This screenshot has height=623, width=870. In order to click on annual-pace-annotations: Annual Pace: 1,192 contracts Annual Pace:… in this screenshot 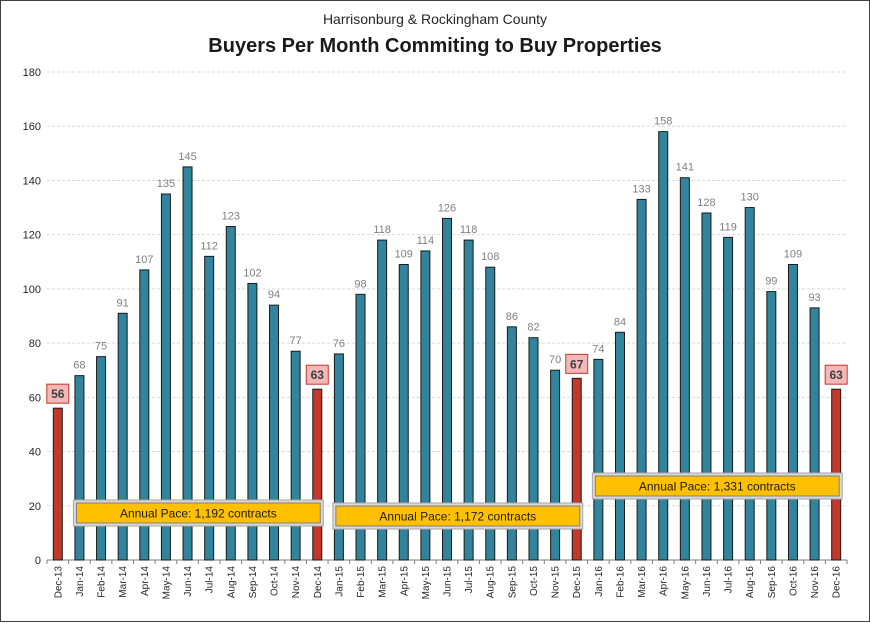, I will do `click(457, 501)`.